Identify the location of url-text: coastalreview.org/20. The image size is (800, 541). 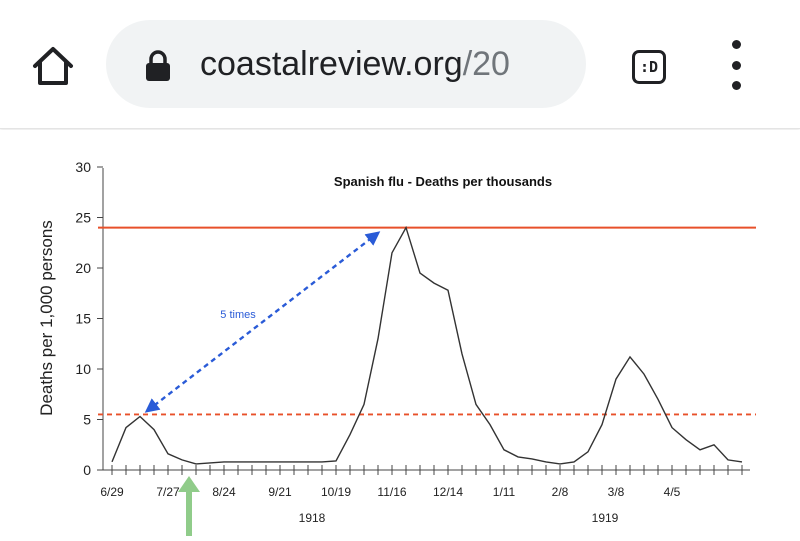
(355, 64).